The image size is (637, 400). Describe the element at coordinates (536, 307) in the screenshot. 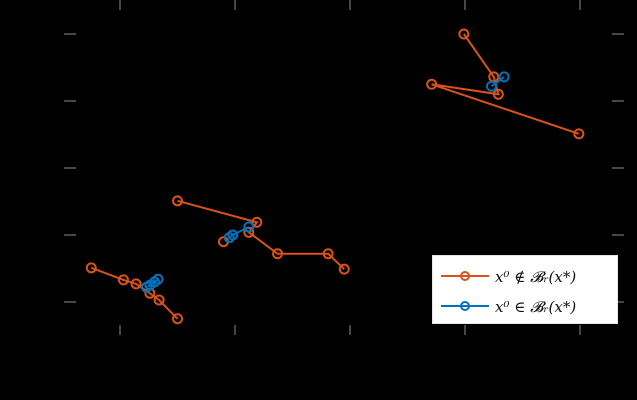

I see `legend-label-in-ball: x⁰ ∈ 𝓑ᵣ(x*)` at that location.